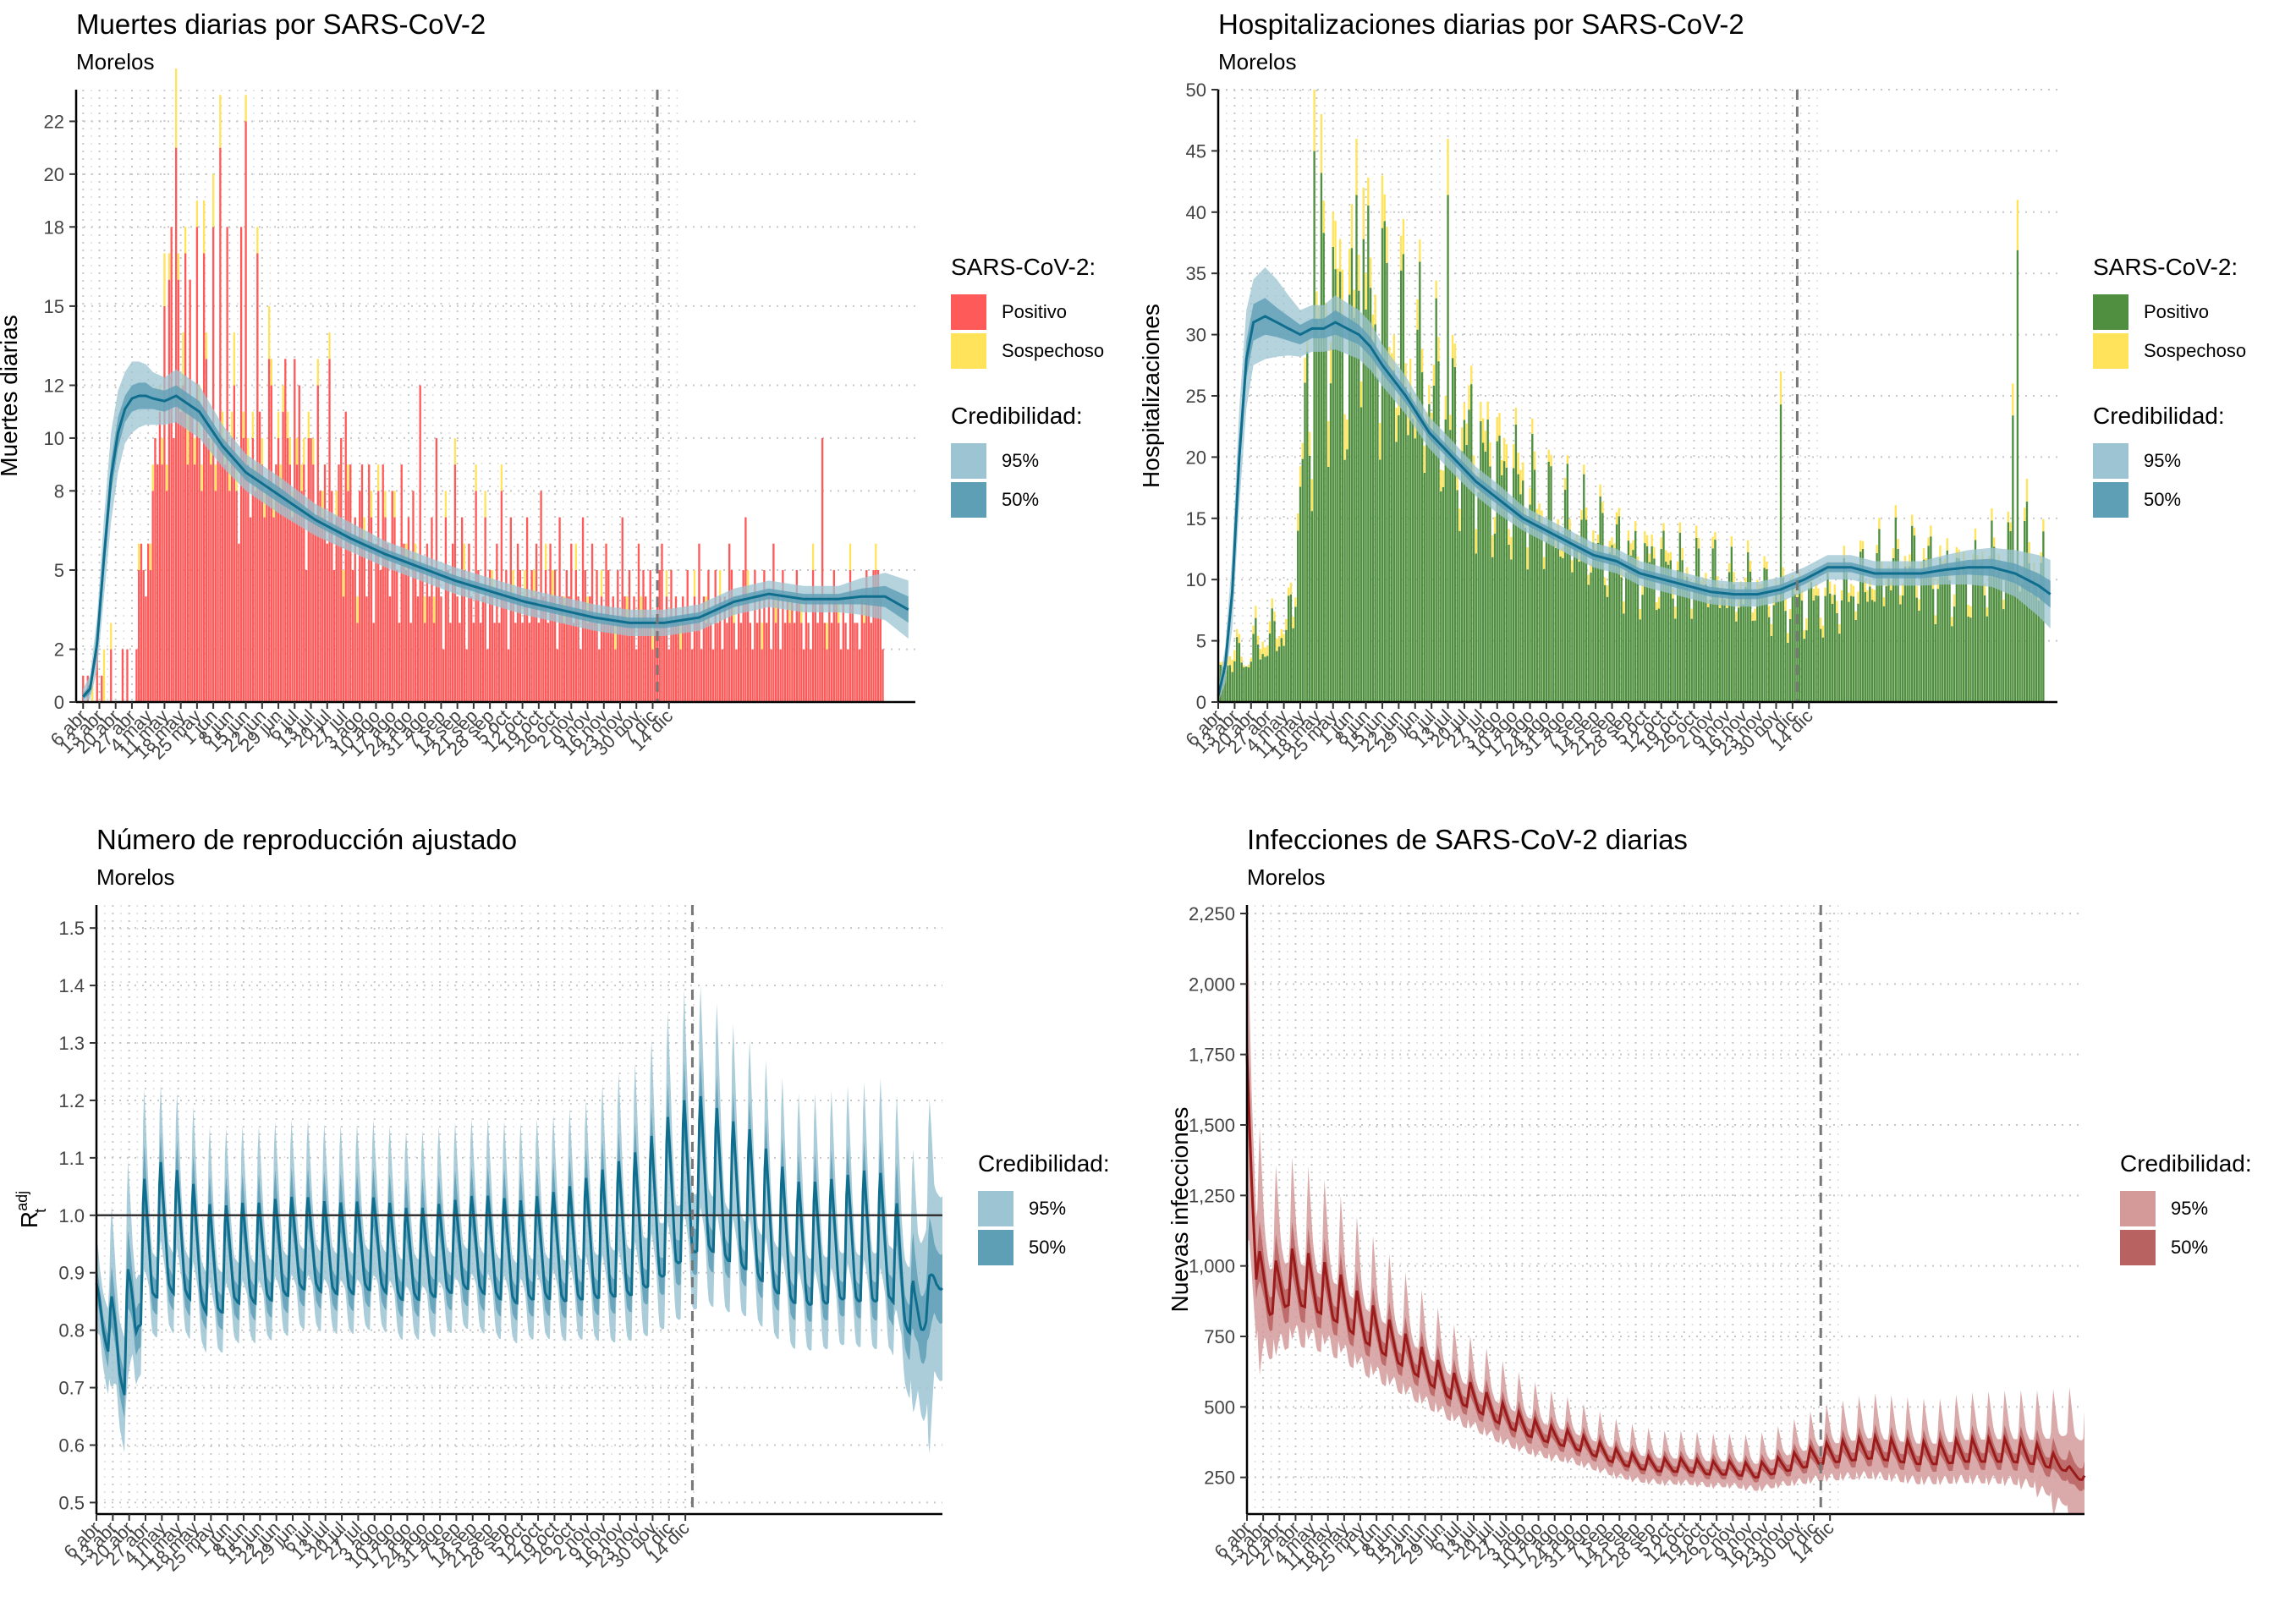  Describe the element at coordinates (1017, 416) in the screenshot. I see `legend-cred-title: Credibilidad:` at that location.